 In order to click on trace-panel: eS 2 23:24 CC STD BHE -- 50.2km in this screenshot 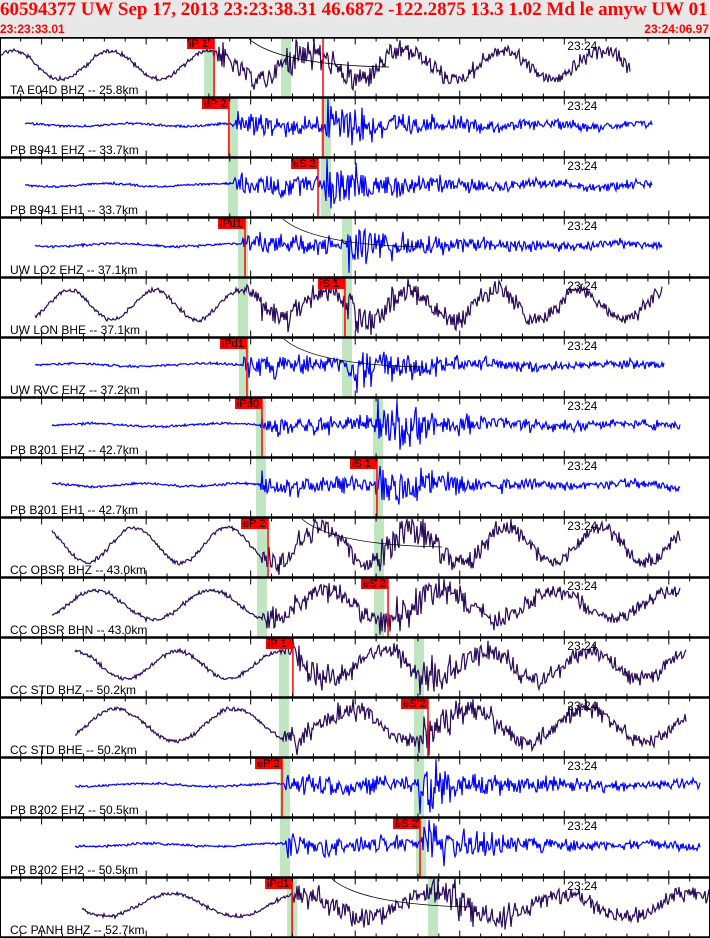, I will do `click(348, 727)`.